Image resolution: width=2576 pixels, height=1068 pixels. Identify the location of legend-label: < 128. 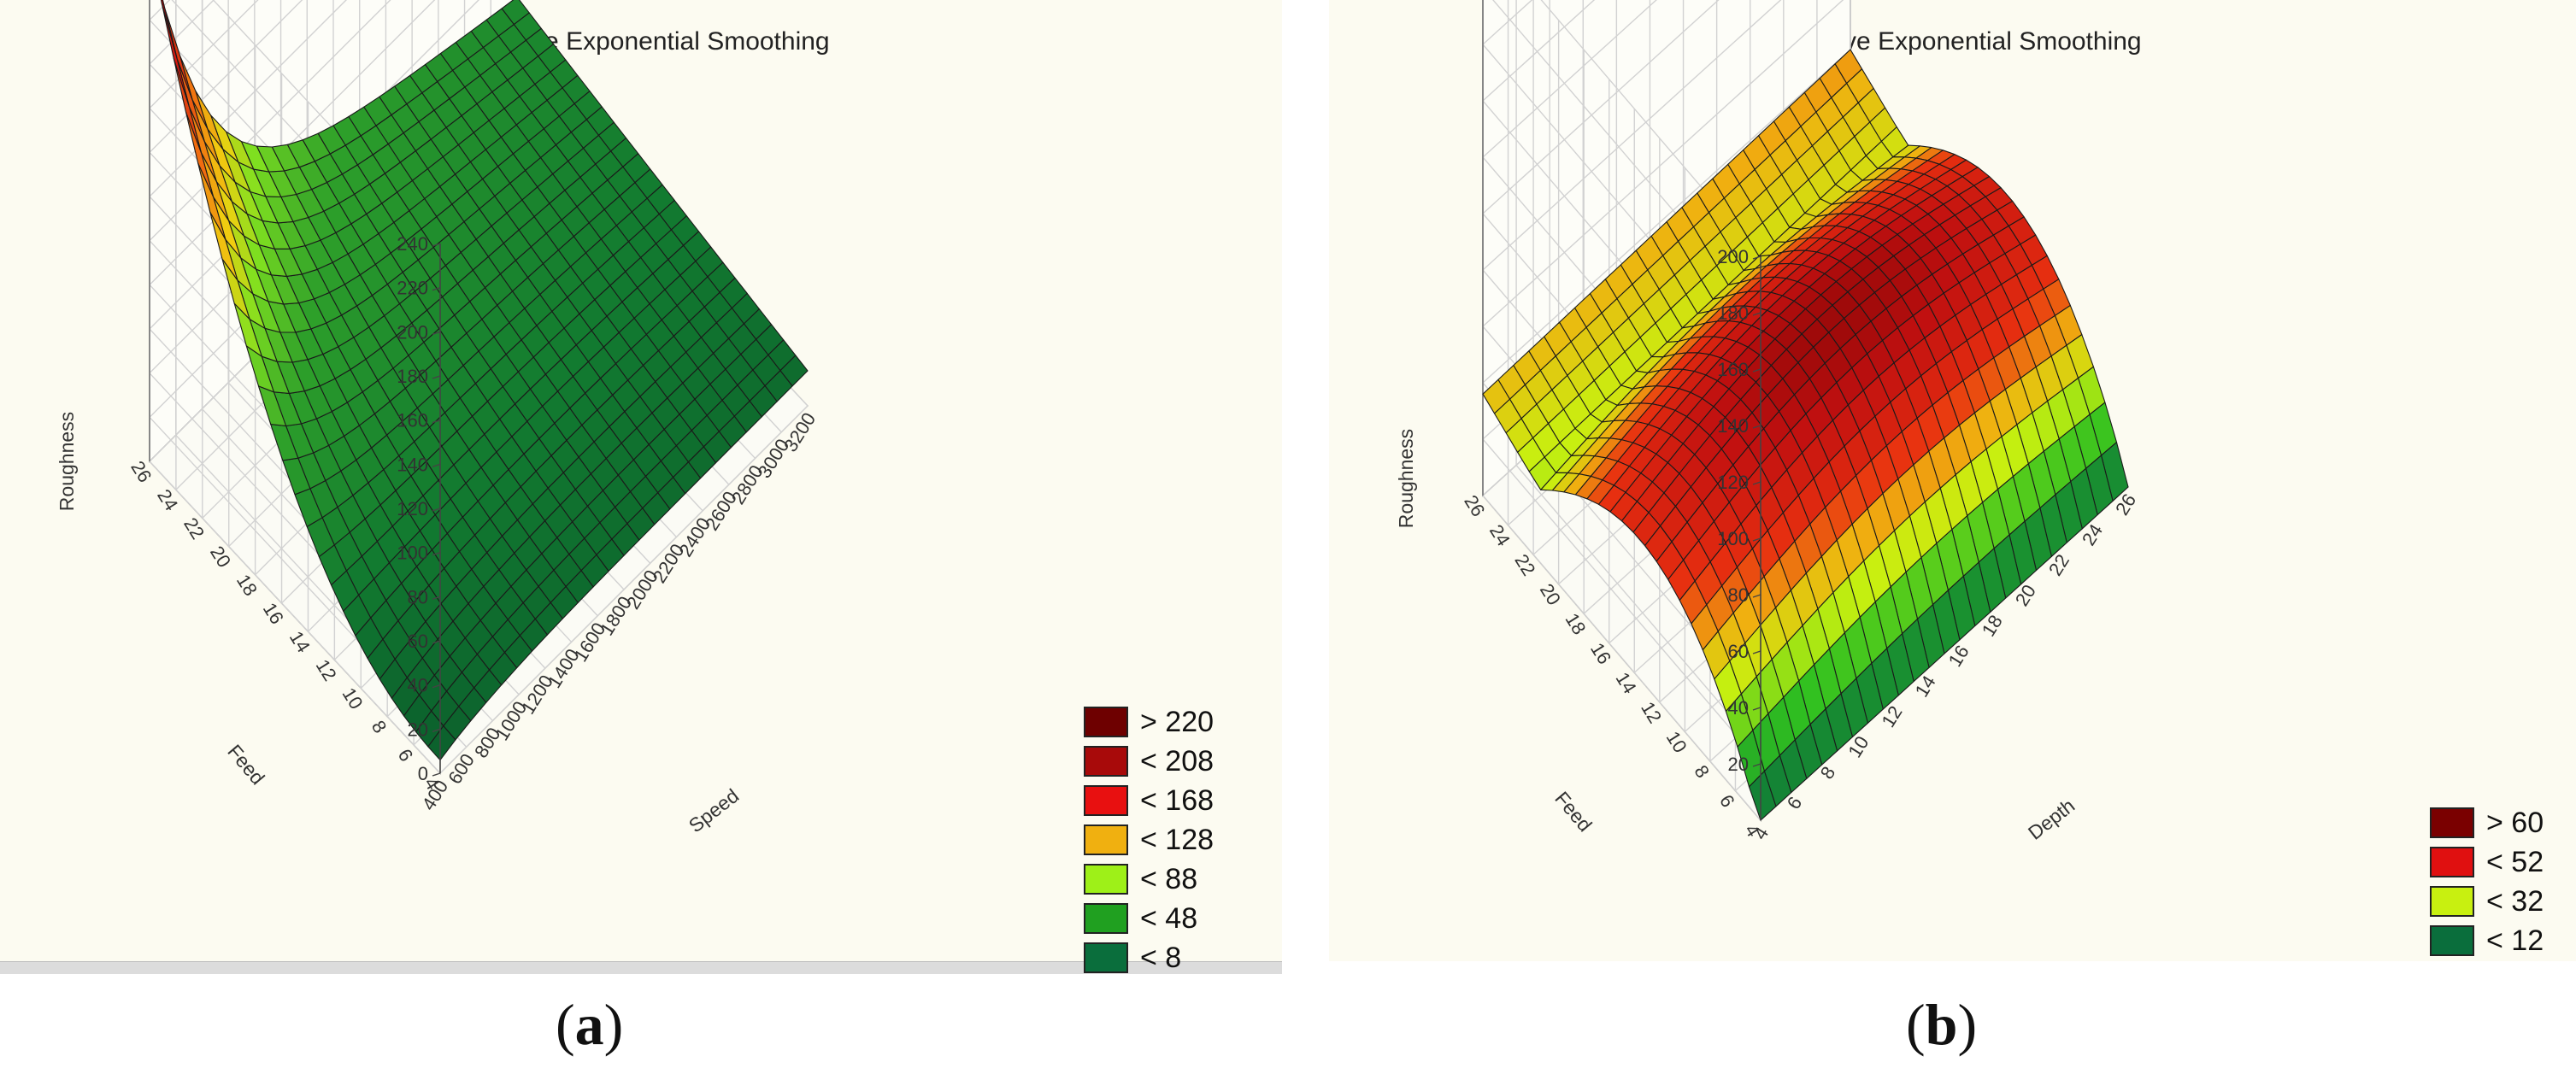
(1177, 840).